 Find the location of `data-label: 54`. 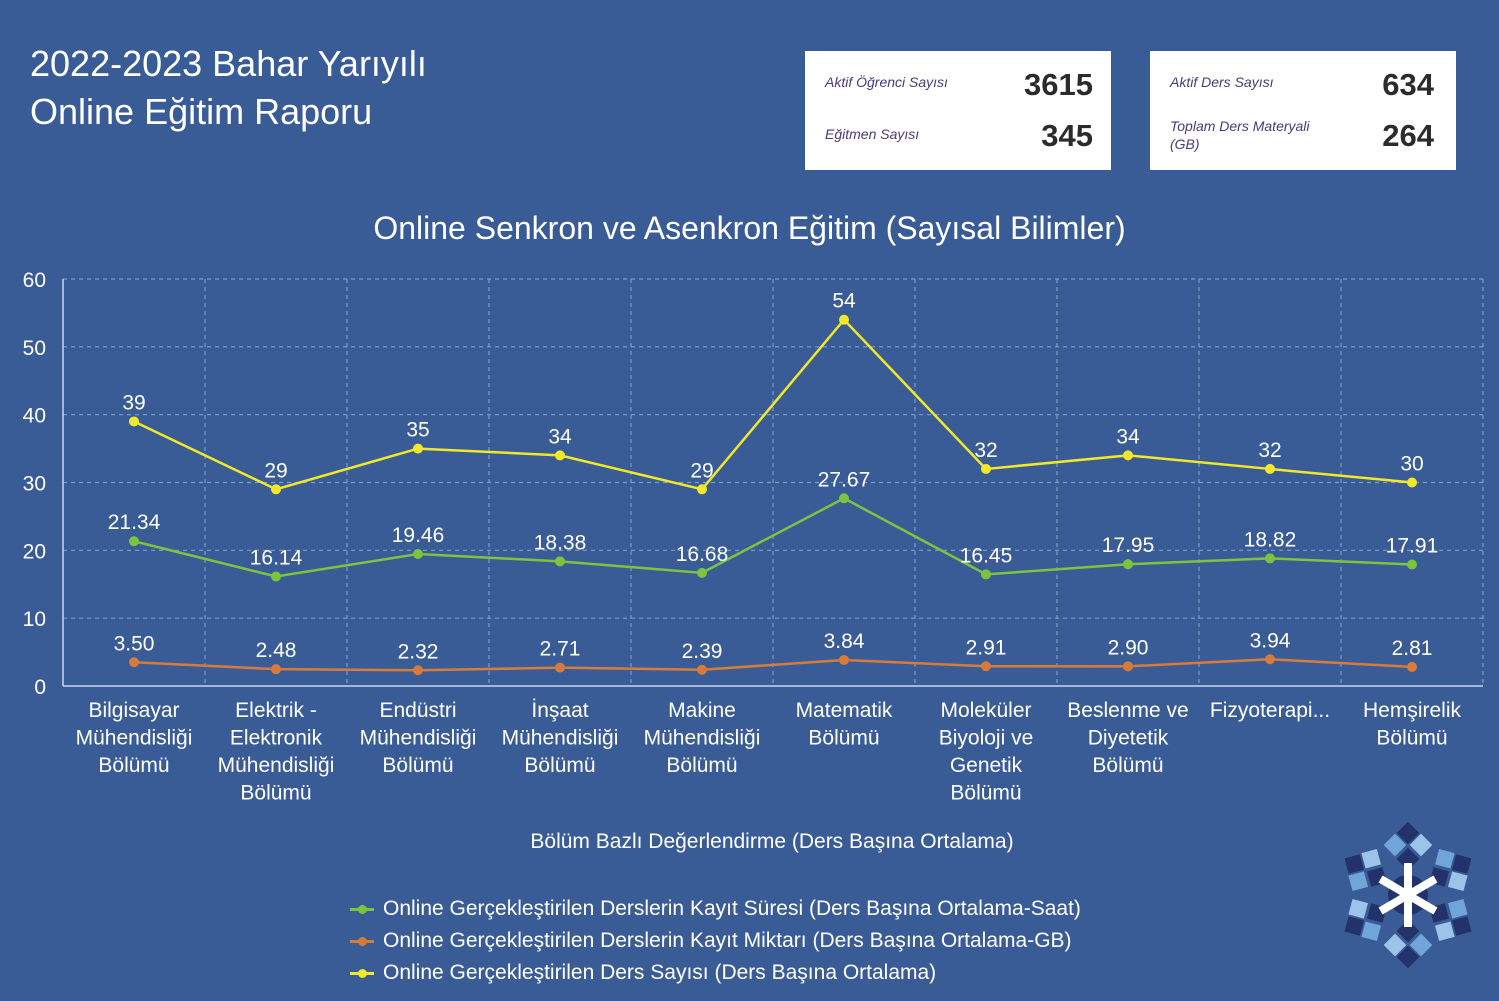

data-label: 54 is located at coordinates (844, 301).